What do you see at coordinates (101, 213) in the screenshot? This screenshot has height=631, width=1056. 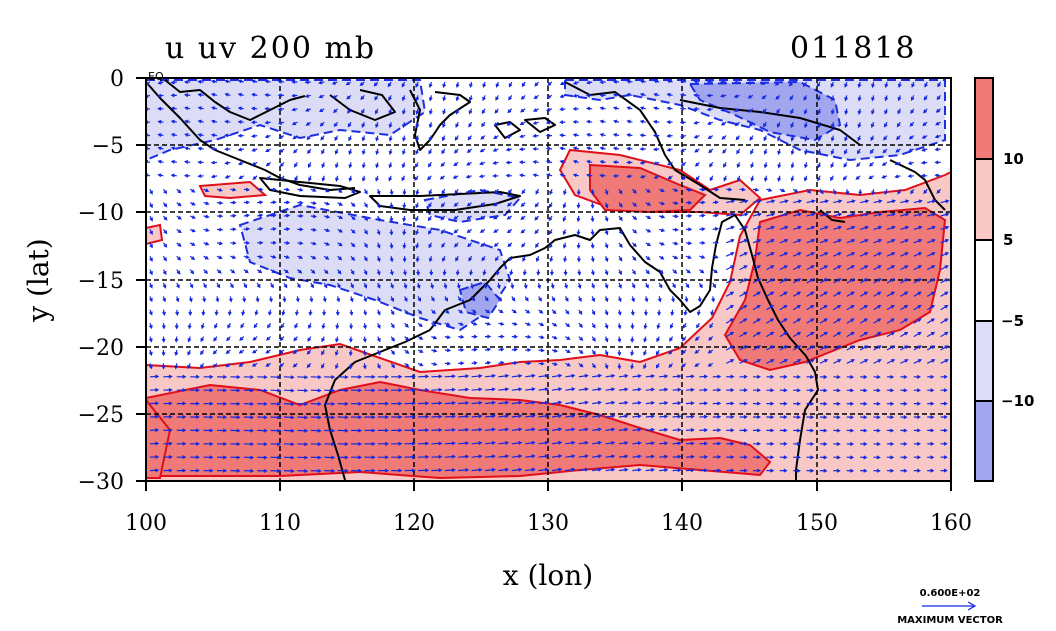 I see `y-tick-label: −10` at bounding box center [101, 213].